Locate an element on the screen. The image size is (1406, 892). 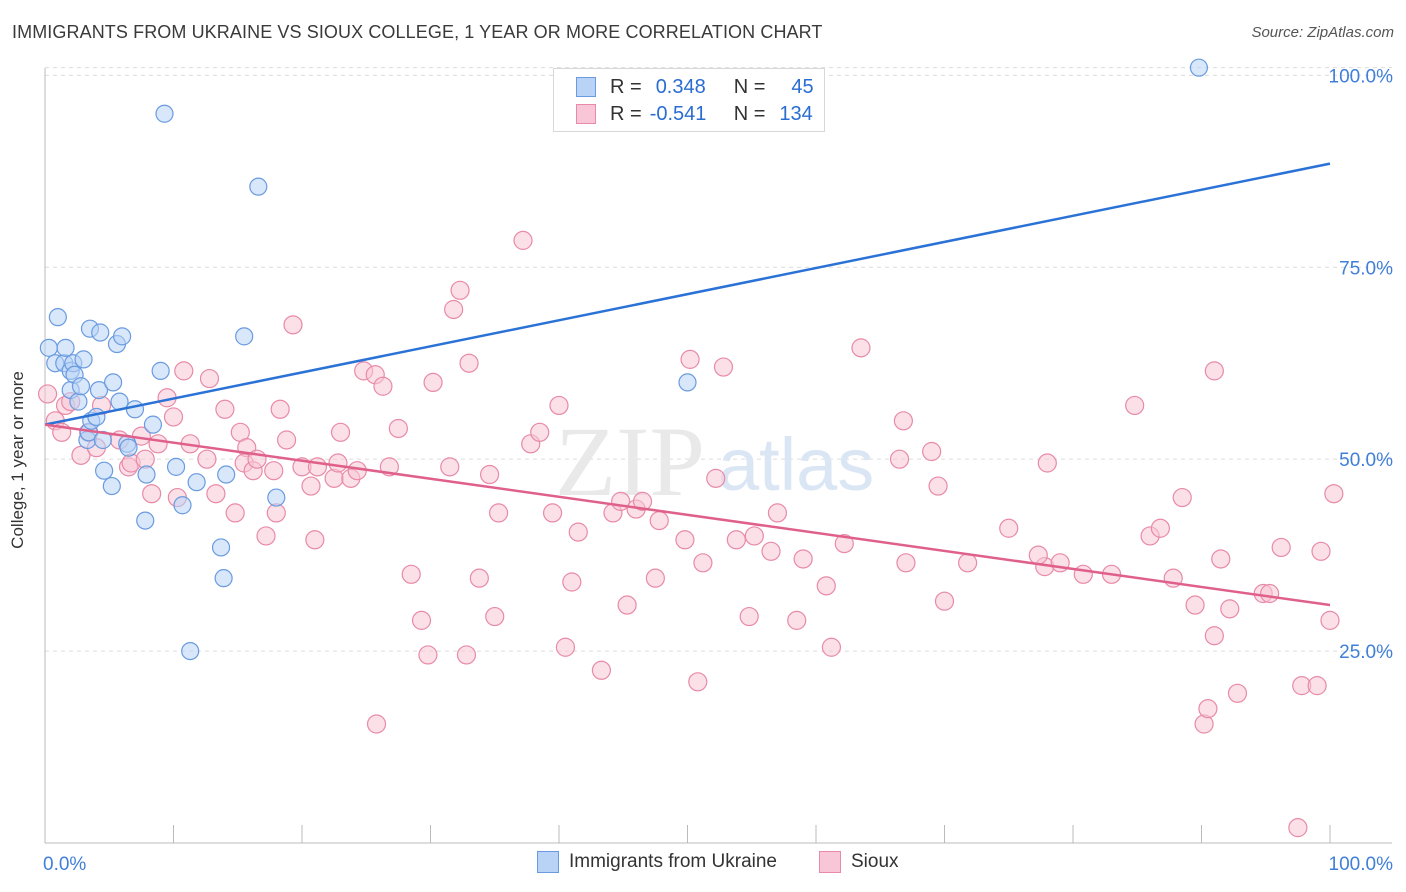
series-legend-ukraine: Immigrants from Ukraine is located at coordinates (657, 862).